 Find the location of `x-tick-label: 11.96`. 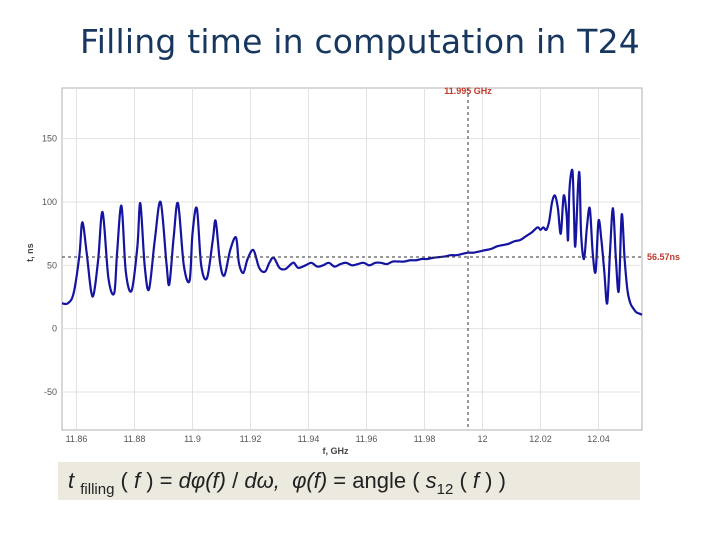

x-tick-label: 11.96 is located at coordinates (367, 439).